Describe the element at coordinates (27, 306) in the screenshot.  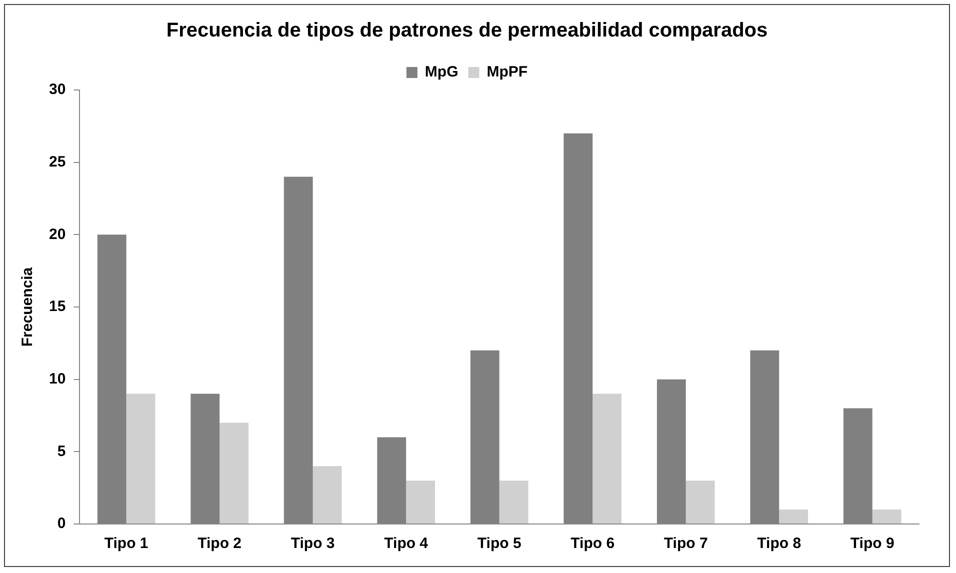
I see `y-axis-title: Frecuencia` at that location.